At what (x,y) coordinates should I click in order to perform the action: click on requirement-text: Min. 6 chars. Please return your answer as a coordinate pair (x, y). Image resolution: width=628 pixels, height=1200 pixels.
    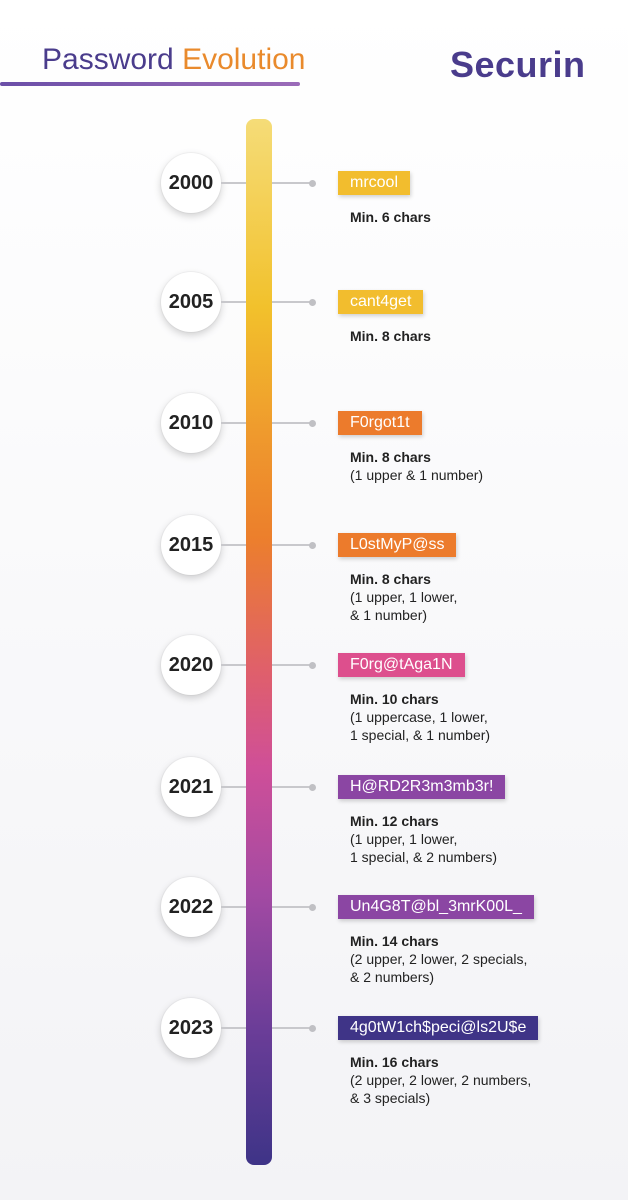
    Looking at the image, I should click on (390, 217).